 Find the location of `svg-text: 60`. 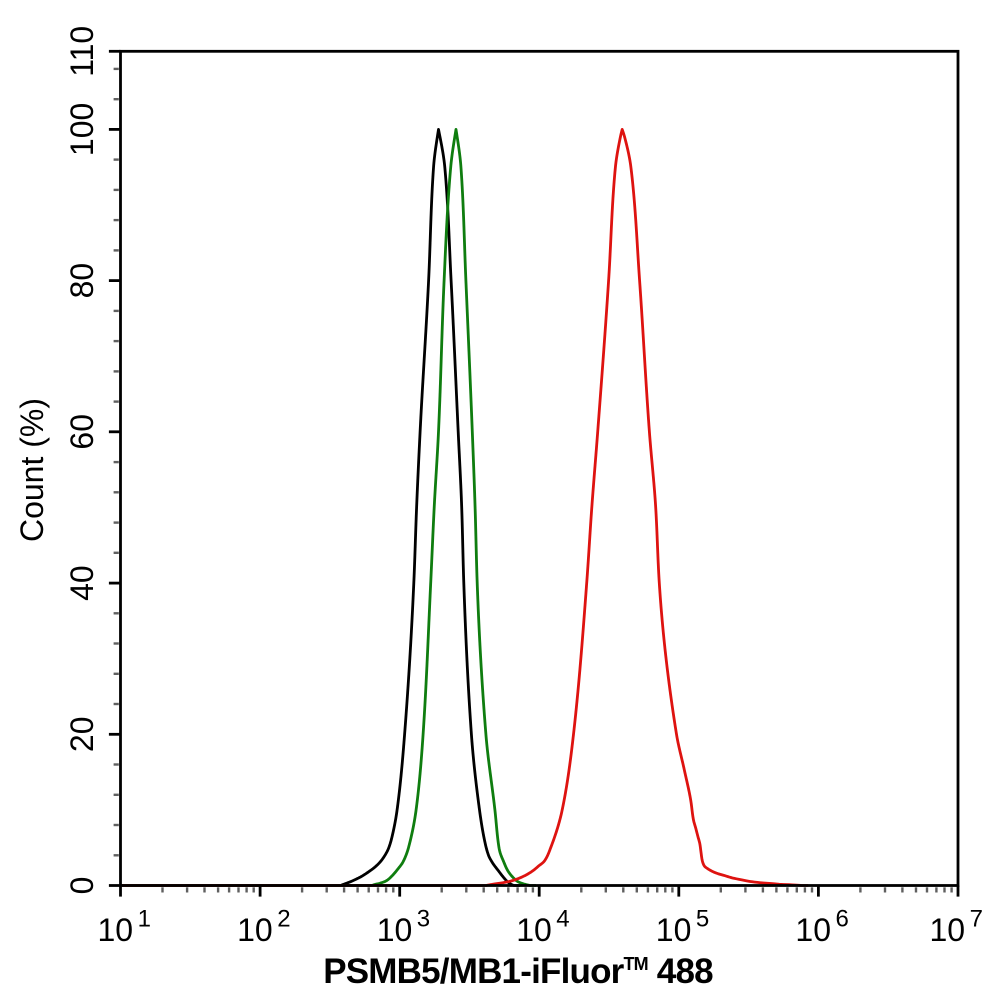

svg-text: 60 is located at coordinates (82, 432).